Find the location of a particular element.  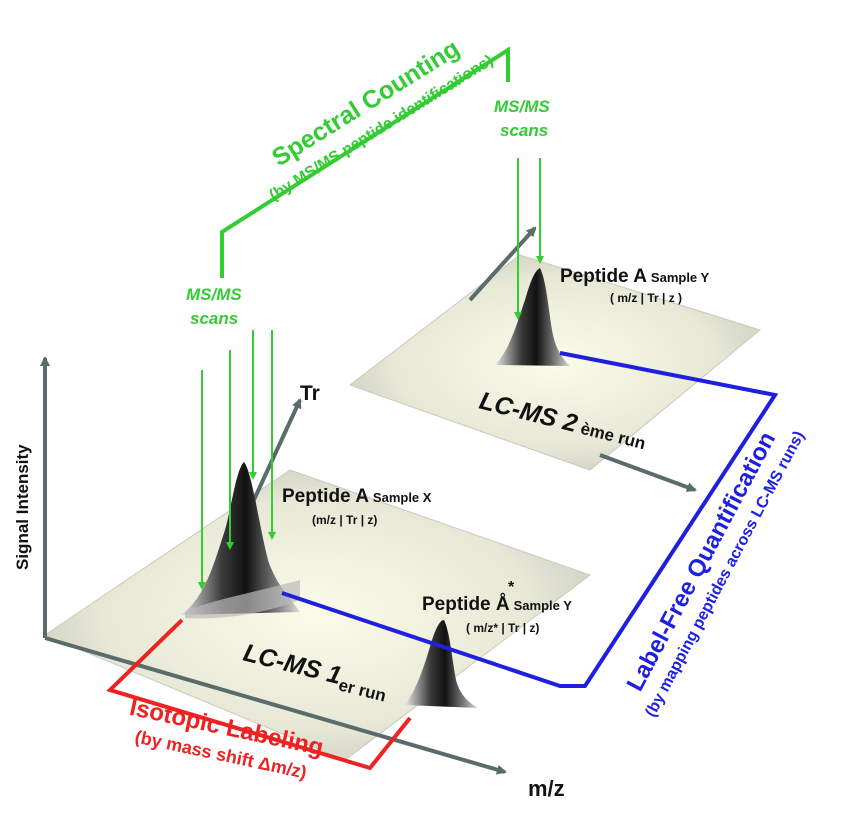

tr-axis-label: Tr is located at coordinates (310, 393).